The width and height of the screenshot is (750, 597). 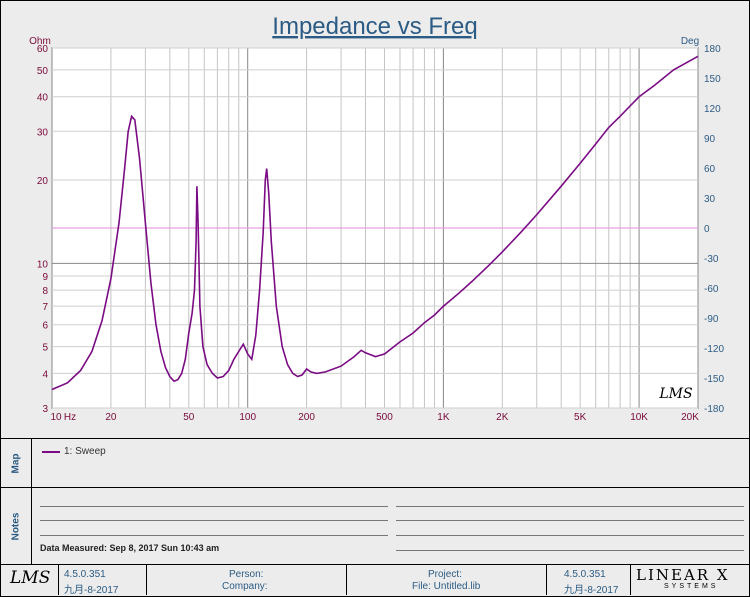 What do you see at coordinates (675, 394) in the screenshot?
I see `lms-watermark: LMS` at bounding box center [675, 394].